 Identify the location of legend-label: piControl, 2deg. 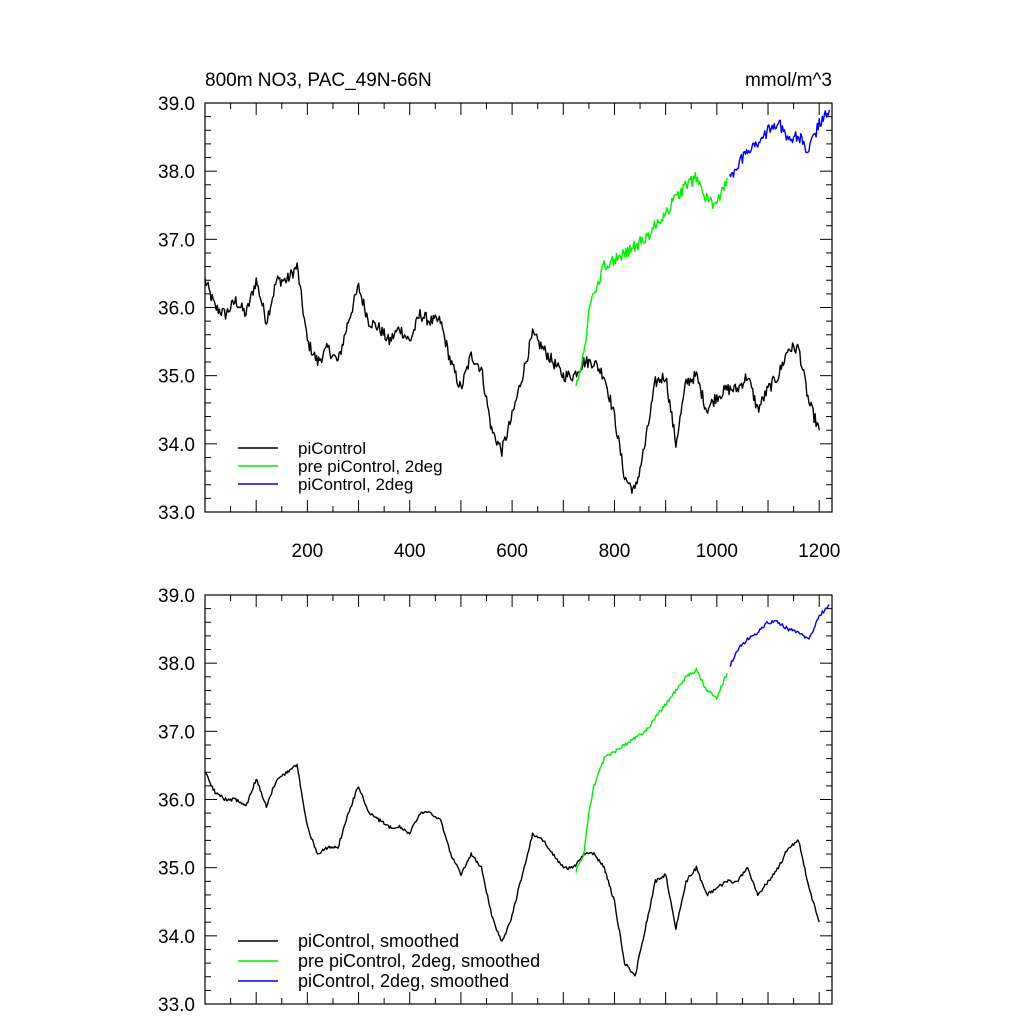
(355, 484).